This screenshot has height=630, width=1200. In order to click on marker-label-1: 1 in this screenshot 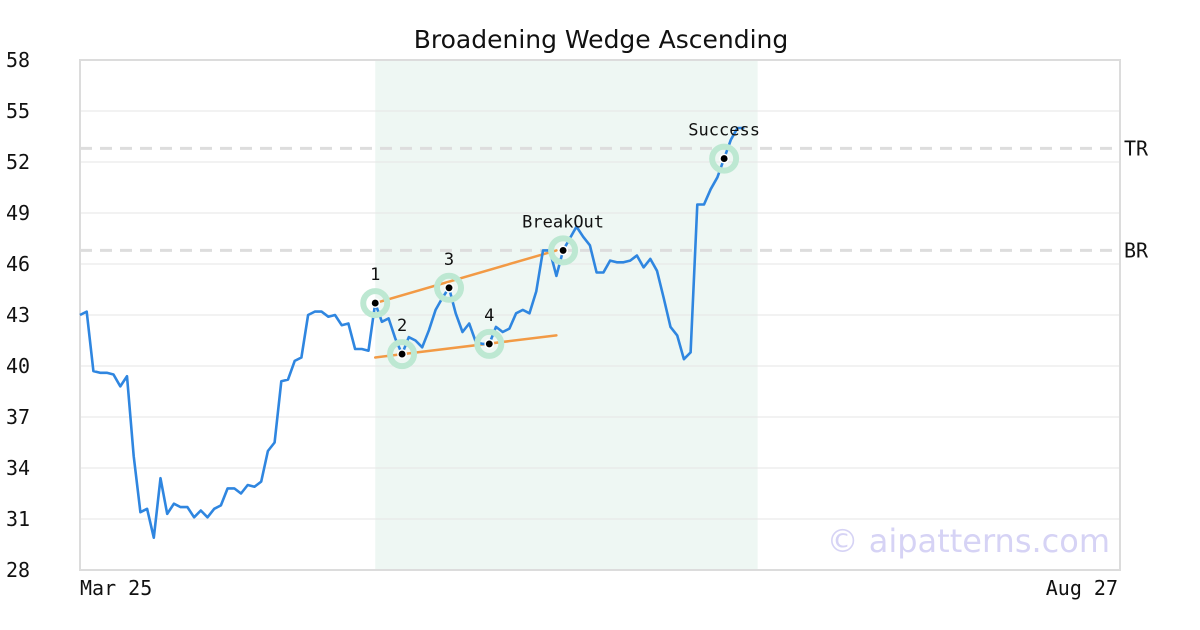, I will do `click(375, 275)`.